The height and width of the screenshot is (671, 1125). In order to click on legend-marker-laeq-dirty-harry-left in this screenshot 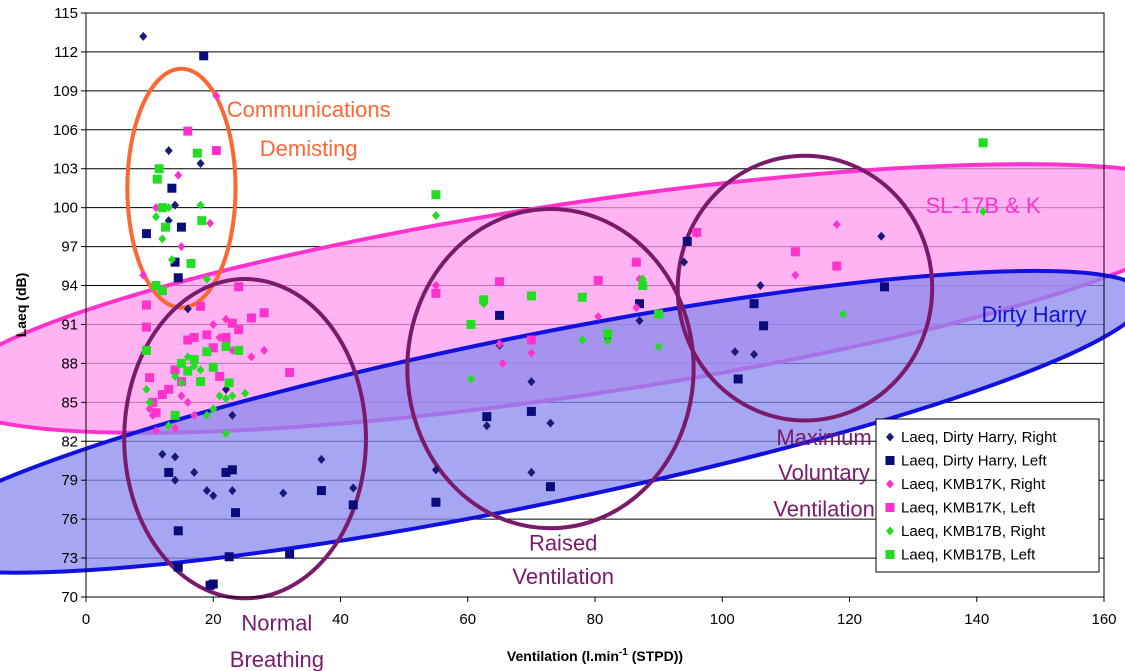, I will do `click(890, 460)`.